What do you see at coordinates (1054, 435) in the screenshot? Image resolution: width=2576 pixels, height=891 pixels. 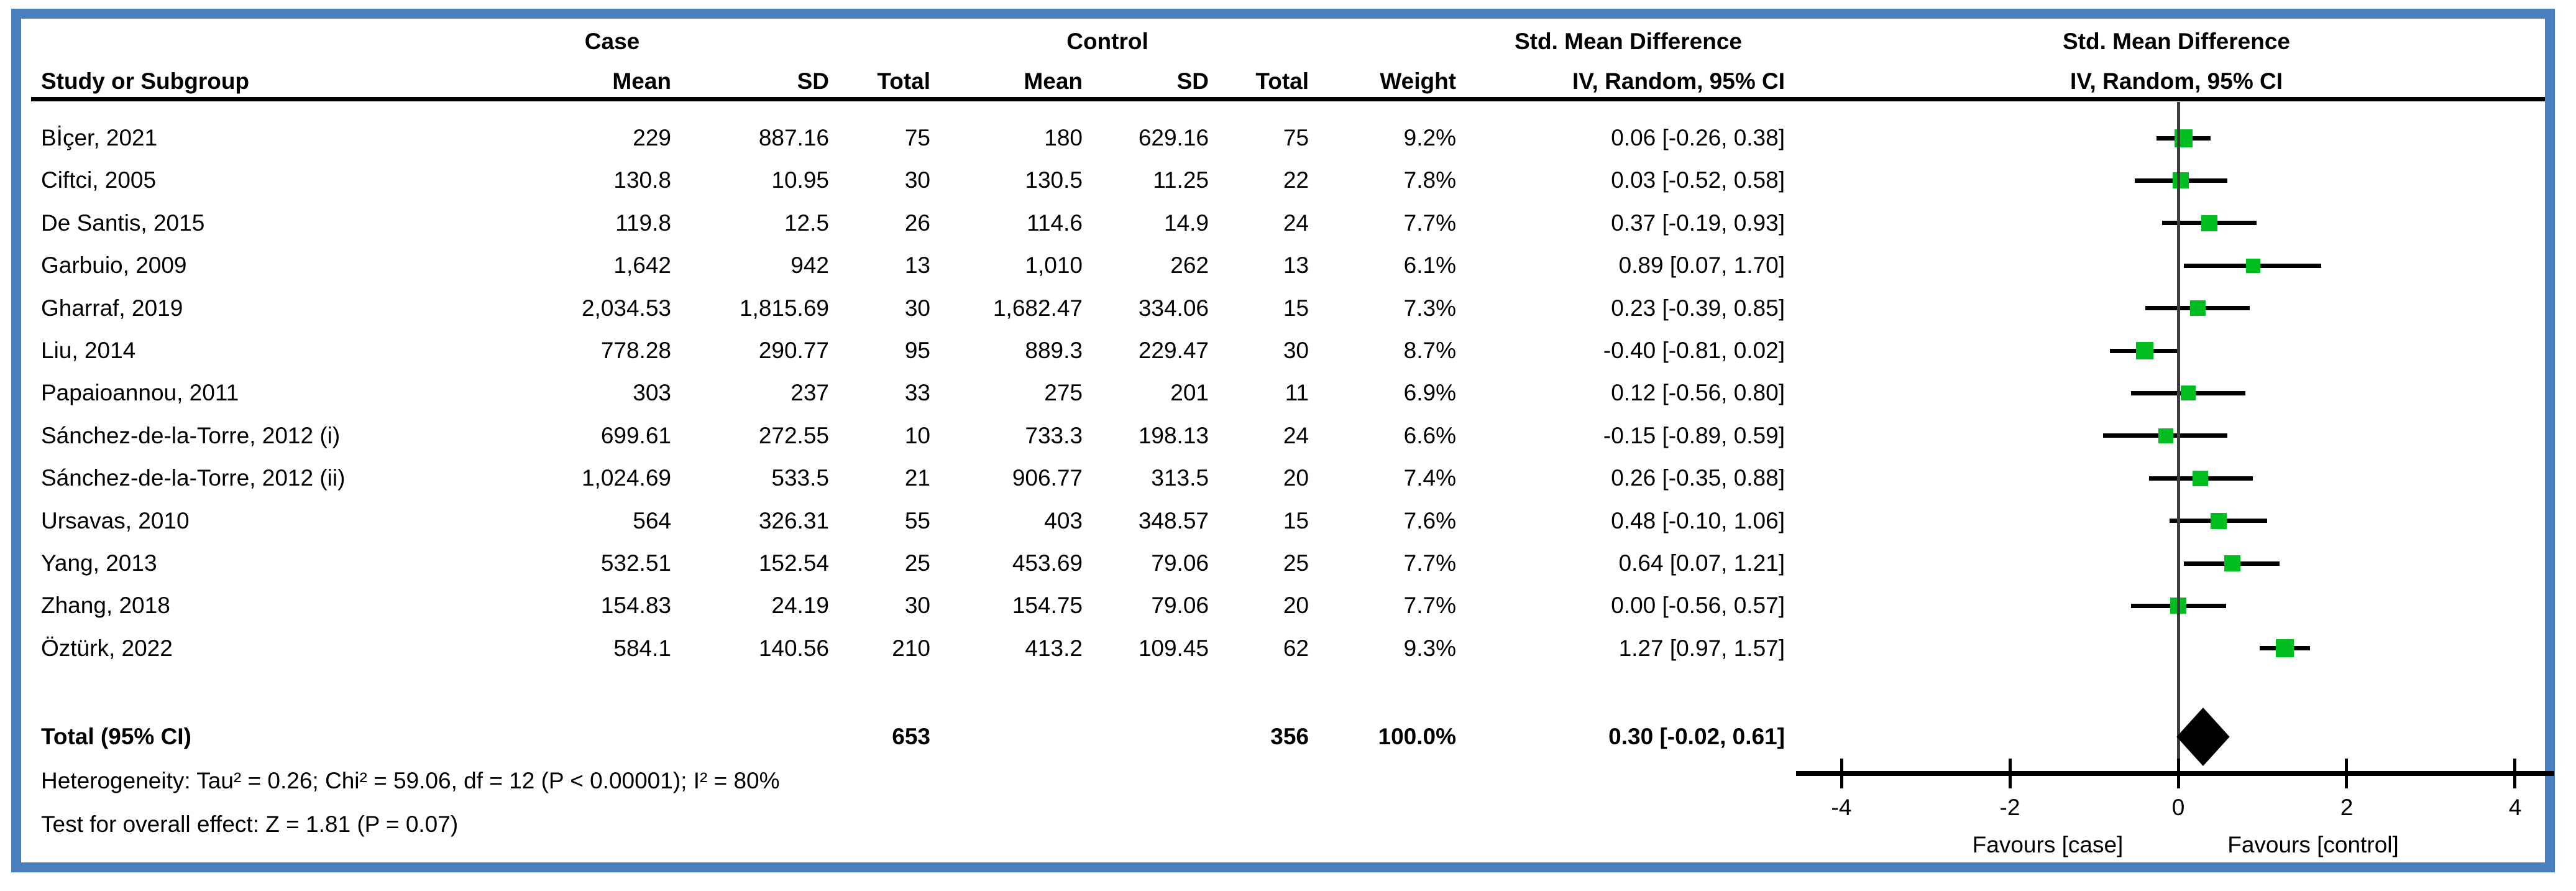 I see `row-control-mean: 733.3` at bounding box center [1054, 435].